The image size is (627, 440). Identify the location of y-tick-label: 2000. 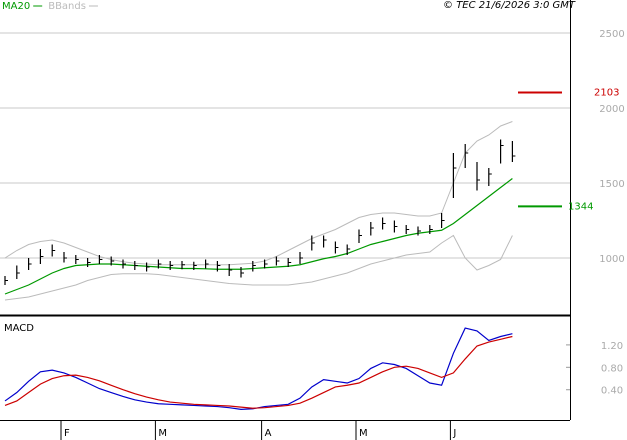
(611, 109).